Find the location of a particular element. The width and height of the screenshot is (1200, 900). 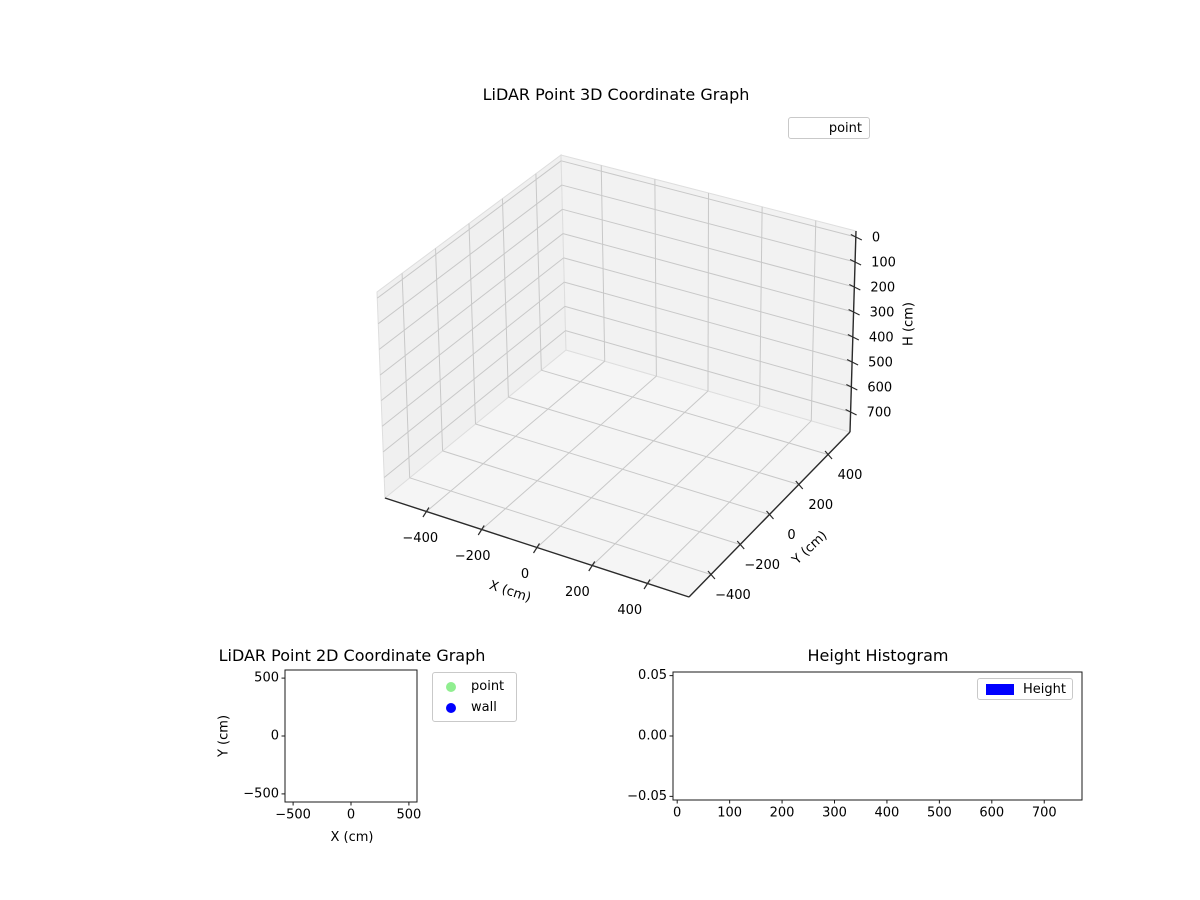

plot3d-z-axis-line is located at coordinates (853, 331).